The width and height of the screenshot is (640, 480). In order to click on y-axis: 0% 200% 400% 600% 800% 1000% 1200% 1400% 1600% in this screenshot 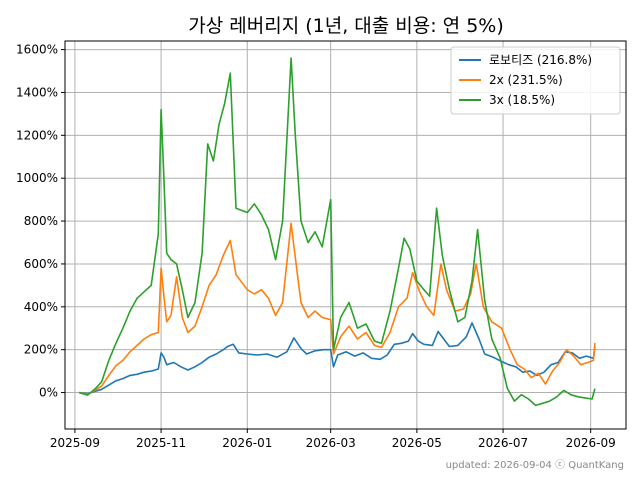, I will do `click(40, 221)`.